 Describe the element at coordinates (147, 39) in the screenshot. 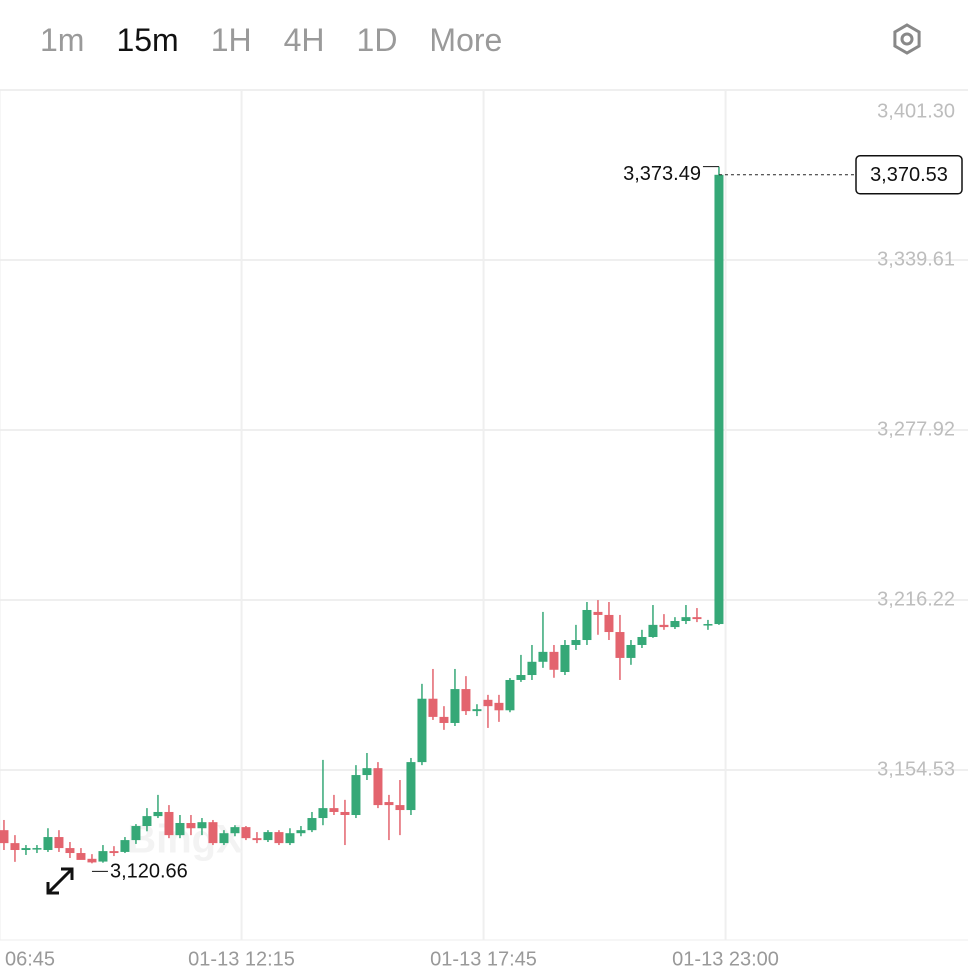

I see `timeframe-tab: 15m` at that location.